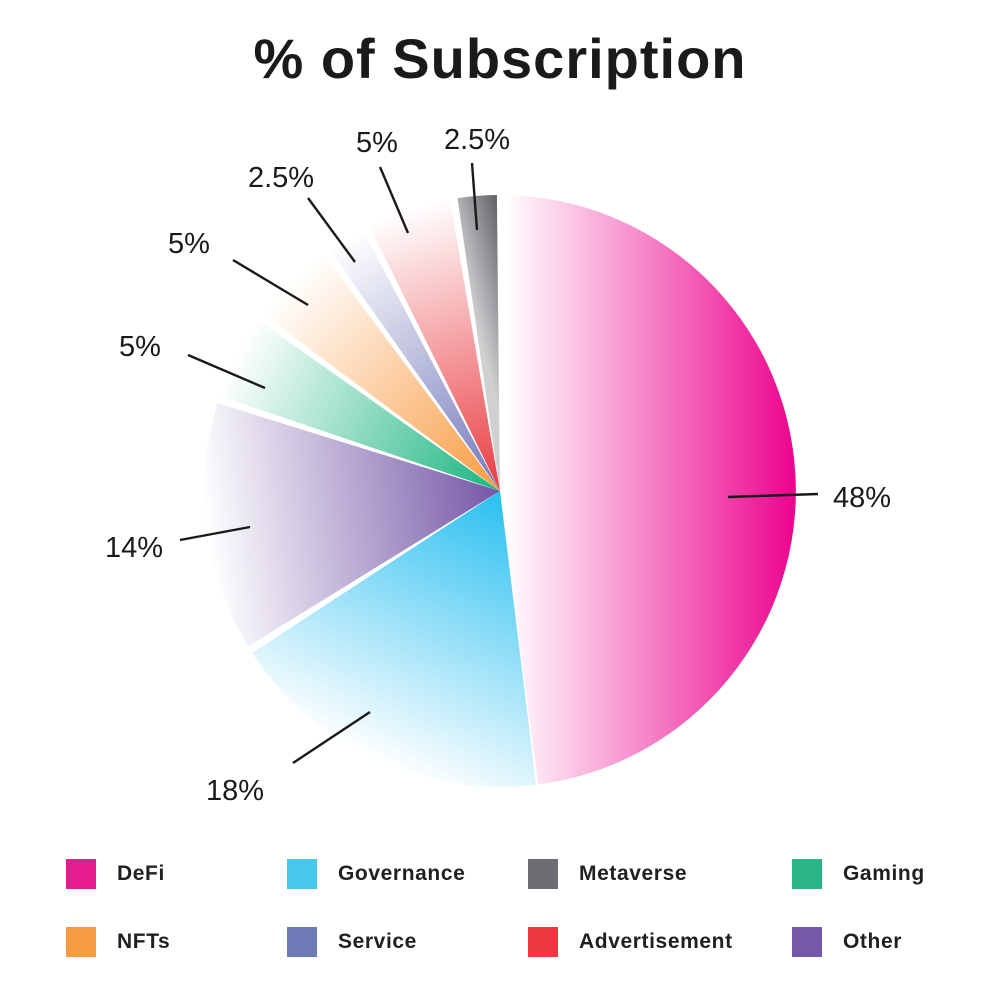  What do you see at coordinates (270, 282) in the screenshot?
I see `callout-line-nfts` at bounding box center [270, 282].